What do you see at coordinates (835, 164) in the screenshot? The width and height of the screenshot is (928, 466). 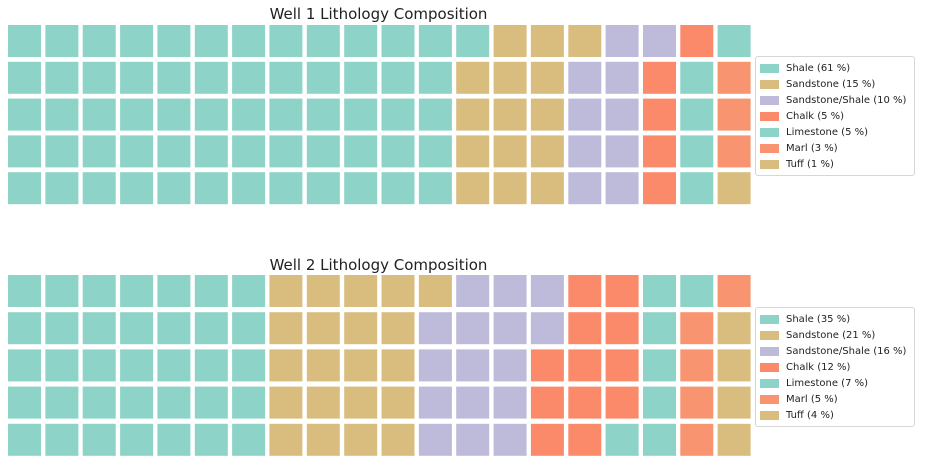 I see `legend-item: Tuff (1 %)` at bounding box center [835, 164].